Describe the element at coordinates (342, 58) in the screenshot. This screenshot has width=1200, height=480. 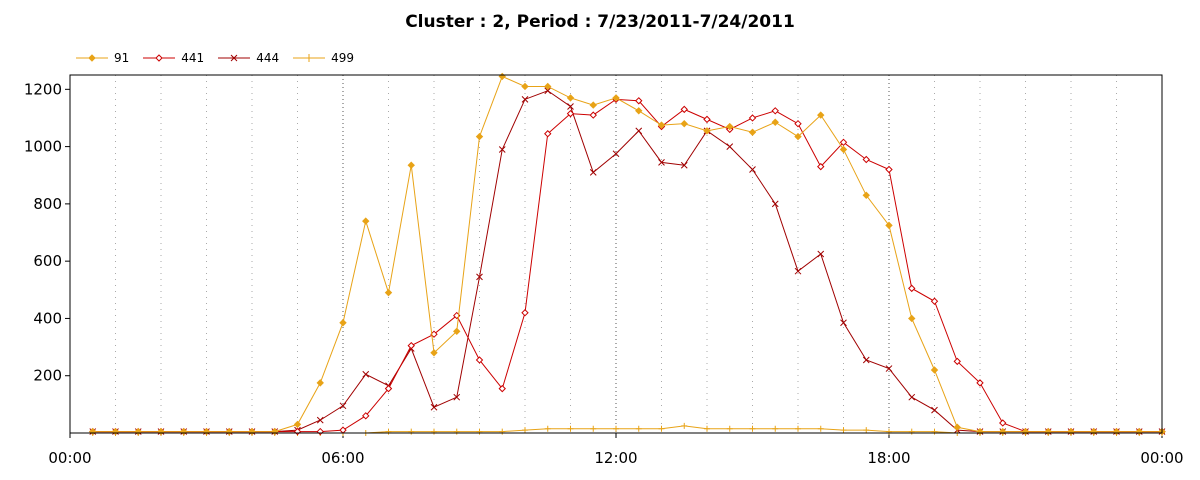
I see `legend-label-499: 499` at that location.